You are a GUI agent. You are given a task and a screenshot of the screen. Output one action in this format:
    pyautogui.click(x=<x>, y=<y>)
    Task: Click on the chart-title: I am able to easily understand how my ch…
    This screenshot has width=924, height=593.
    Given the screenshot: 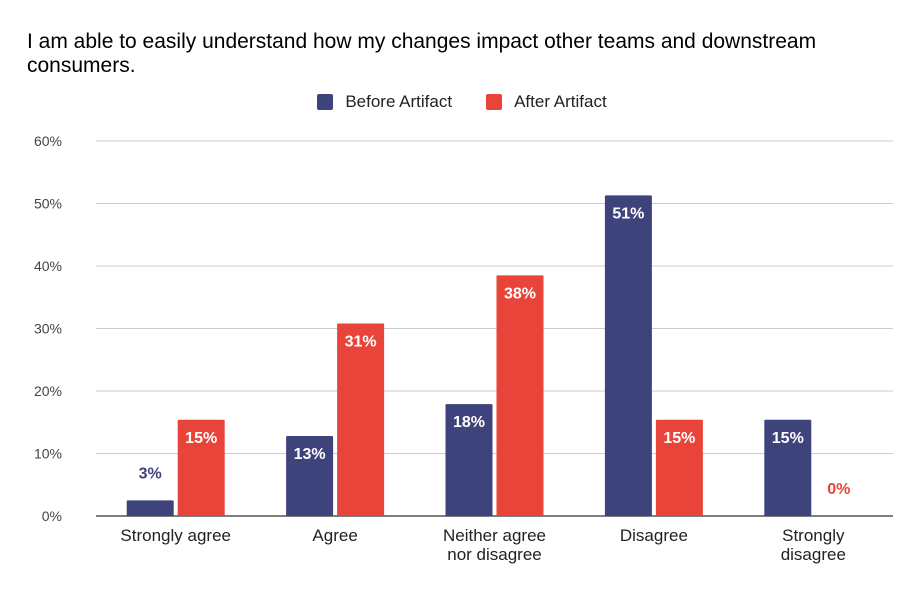 What is the action you would take?
    pyautogui.click(x=422, y=53)
    